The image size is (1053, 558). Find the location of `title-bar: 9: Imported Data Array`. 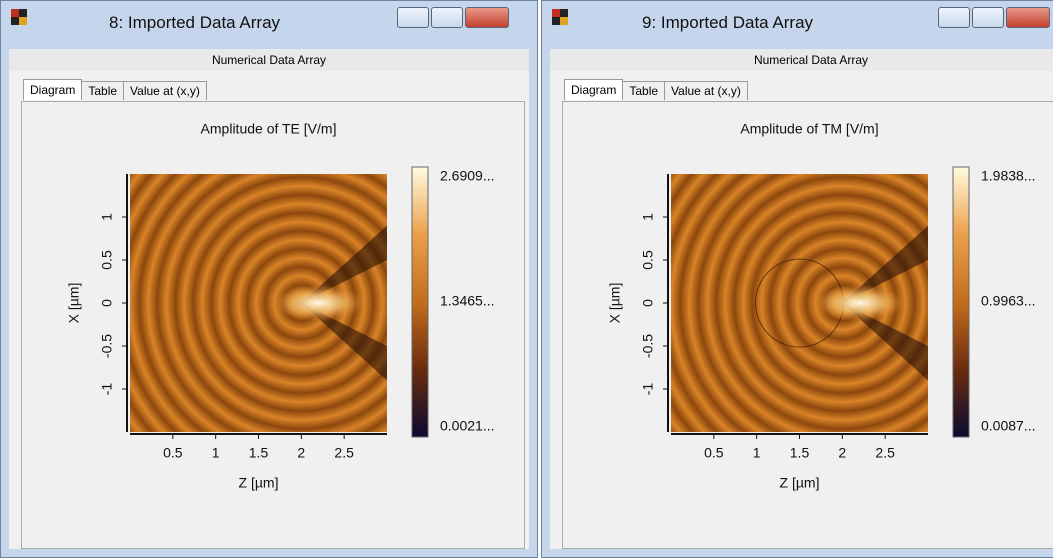

title-bar: 9: Imported Data Array is located at coordinates (797, 24).